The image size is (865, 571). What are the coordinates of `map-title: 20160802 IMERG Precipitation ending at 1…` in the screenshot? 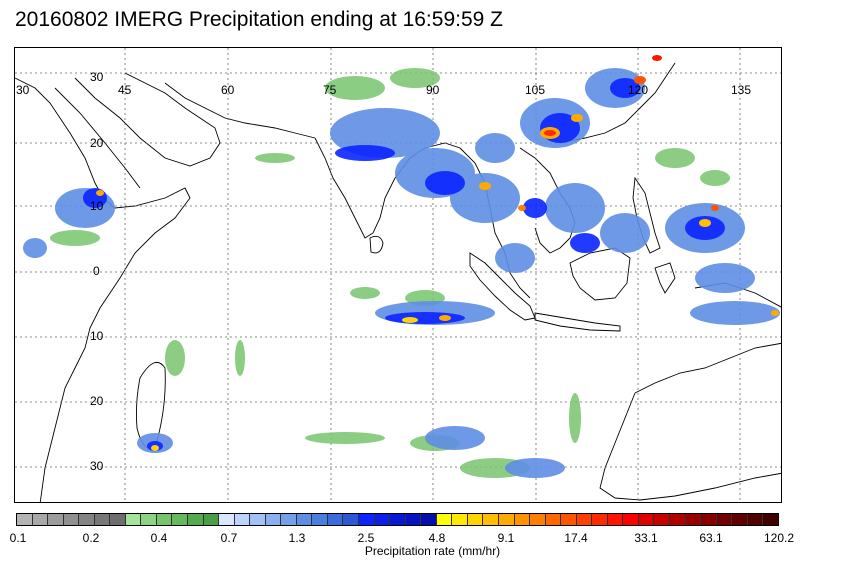 It's located at (259, 19).